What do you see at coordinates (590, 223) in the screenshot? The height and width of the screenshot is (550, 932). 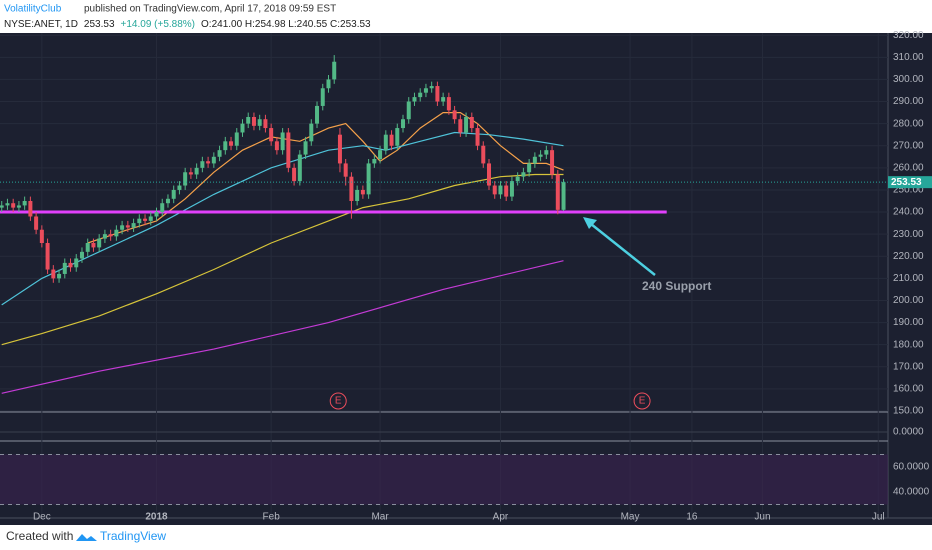 I see `annotation-arrowhead` at bounding box center [590, 223].